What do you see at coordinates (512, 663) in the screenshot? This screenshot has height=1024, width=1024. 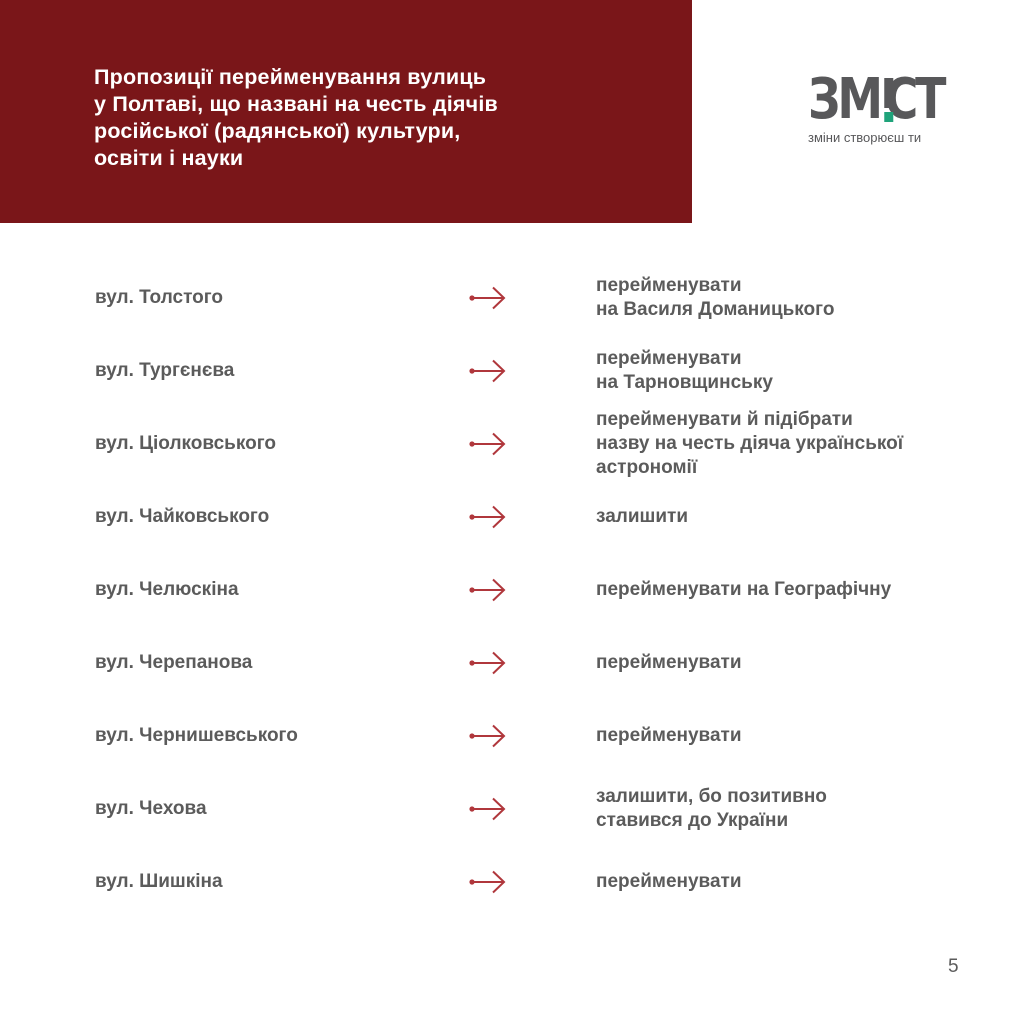 I see `table-row: вул. Черепанова перейменувати` at bounding box center [512, 663].